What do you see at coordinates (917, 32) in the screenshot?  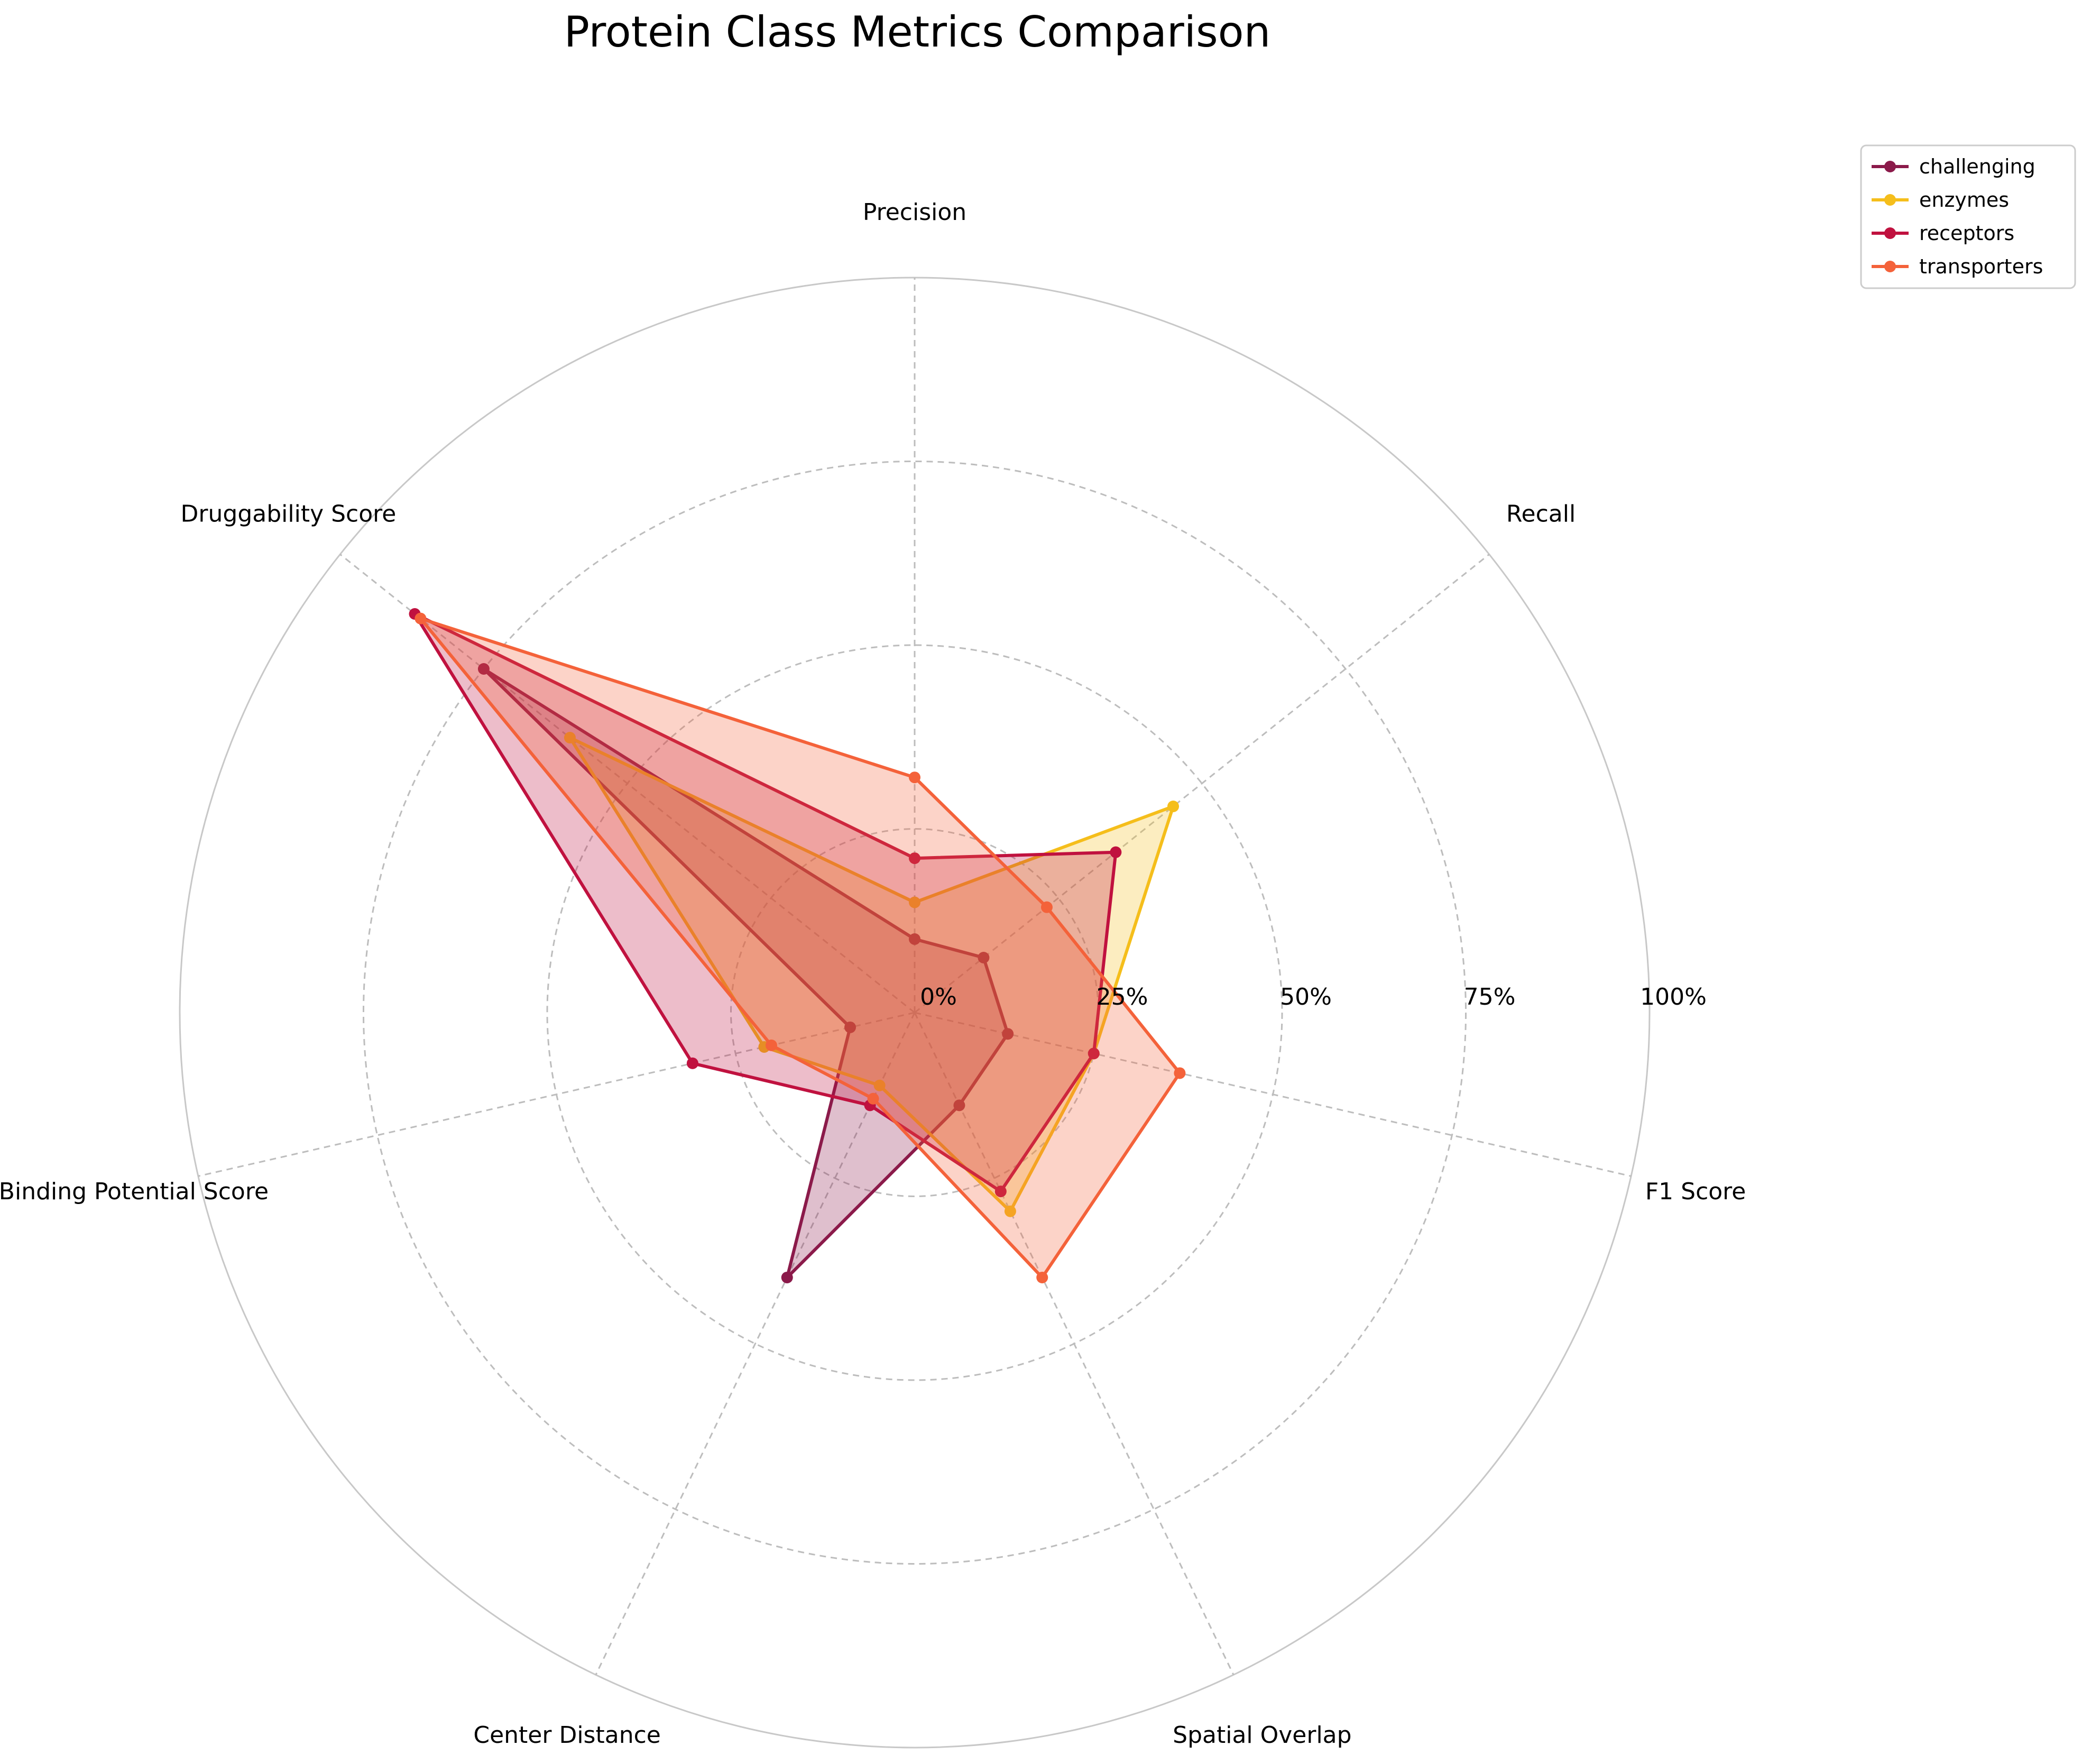 I see `chart-title: Protein Class Metrics Comparison` at bounding box center [917, 32].